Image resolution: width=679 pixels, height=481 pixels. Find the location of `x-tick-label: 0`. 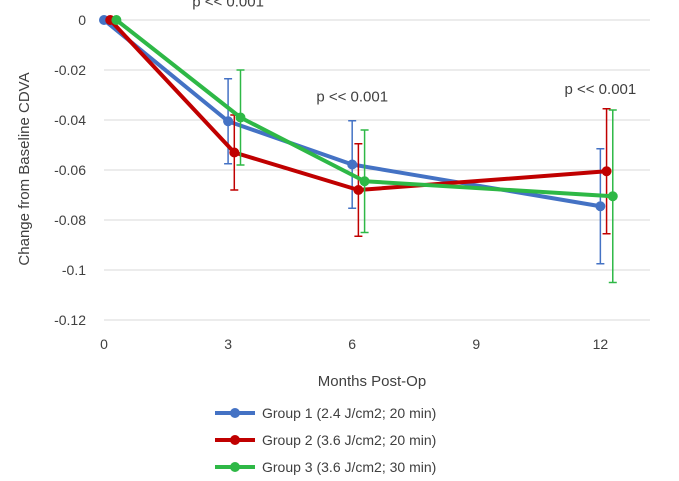

x-tick-label: 0 is located at coordinates (104, 344).